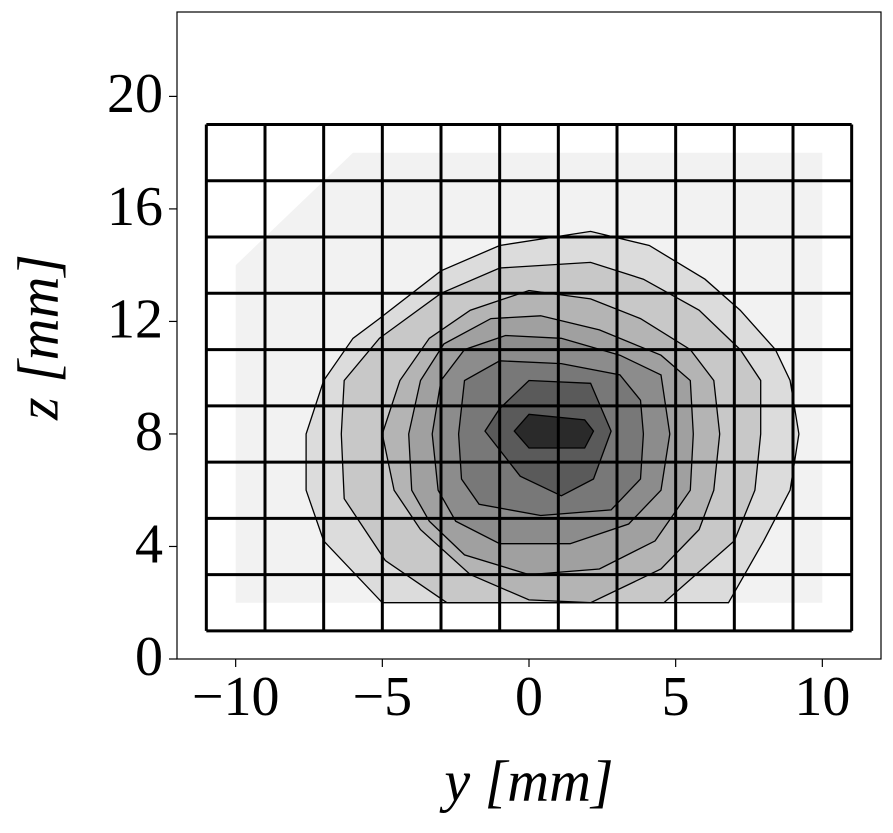  I want to click on y-tick-label: 0, so click(149, 657).